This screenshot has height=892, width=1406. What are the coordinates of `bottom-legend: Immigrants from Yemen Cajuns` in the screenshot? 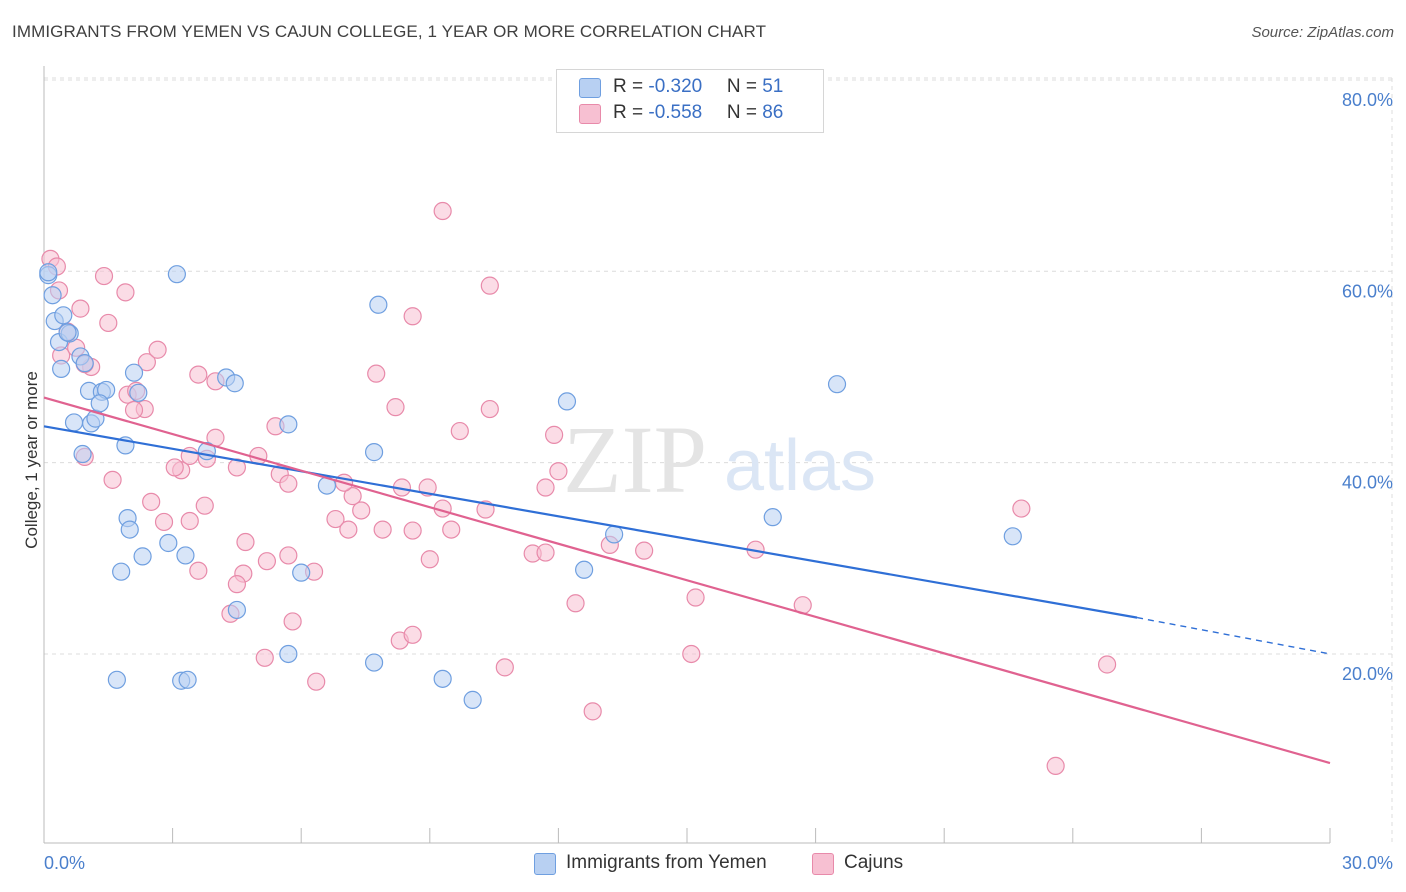 It's located at (703, 865).